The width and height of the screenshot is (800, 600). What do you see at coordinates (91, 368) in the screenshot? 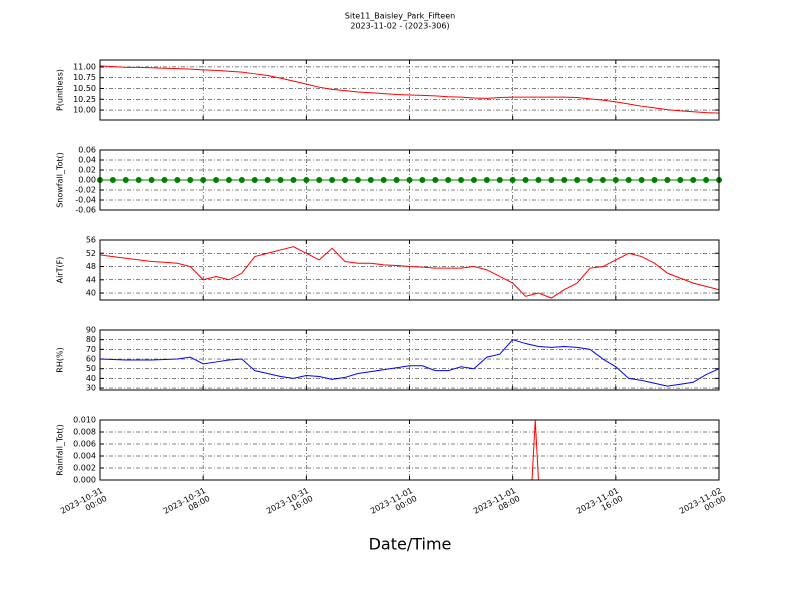
I see `y-tick-label: 50` at bounding box center [91, 368].